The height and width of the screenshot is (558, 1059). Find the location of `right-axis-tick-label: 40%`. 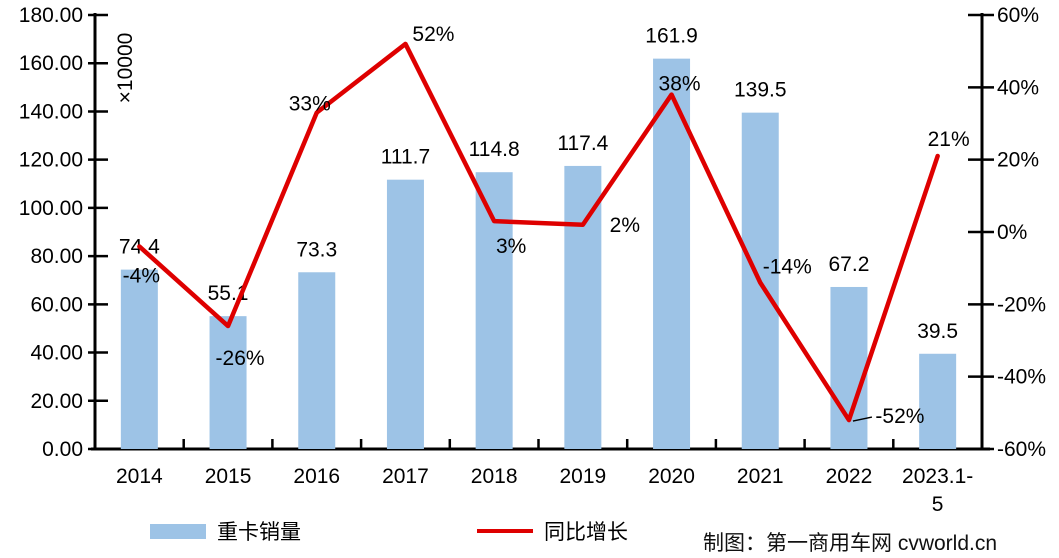

right-axis-tick-label: 40% is located at coordinates (1018, 87).